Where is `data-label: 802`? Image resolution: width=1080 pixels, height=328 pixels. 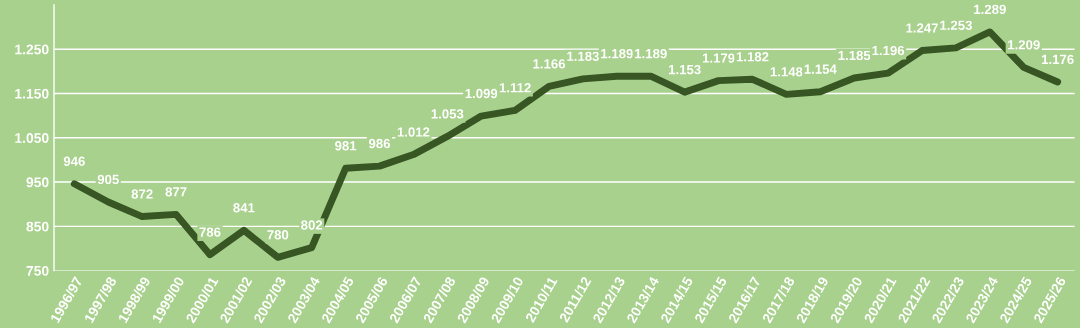 data-label: 802 is located at coordinates (312, 225).